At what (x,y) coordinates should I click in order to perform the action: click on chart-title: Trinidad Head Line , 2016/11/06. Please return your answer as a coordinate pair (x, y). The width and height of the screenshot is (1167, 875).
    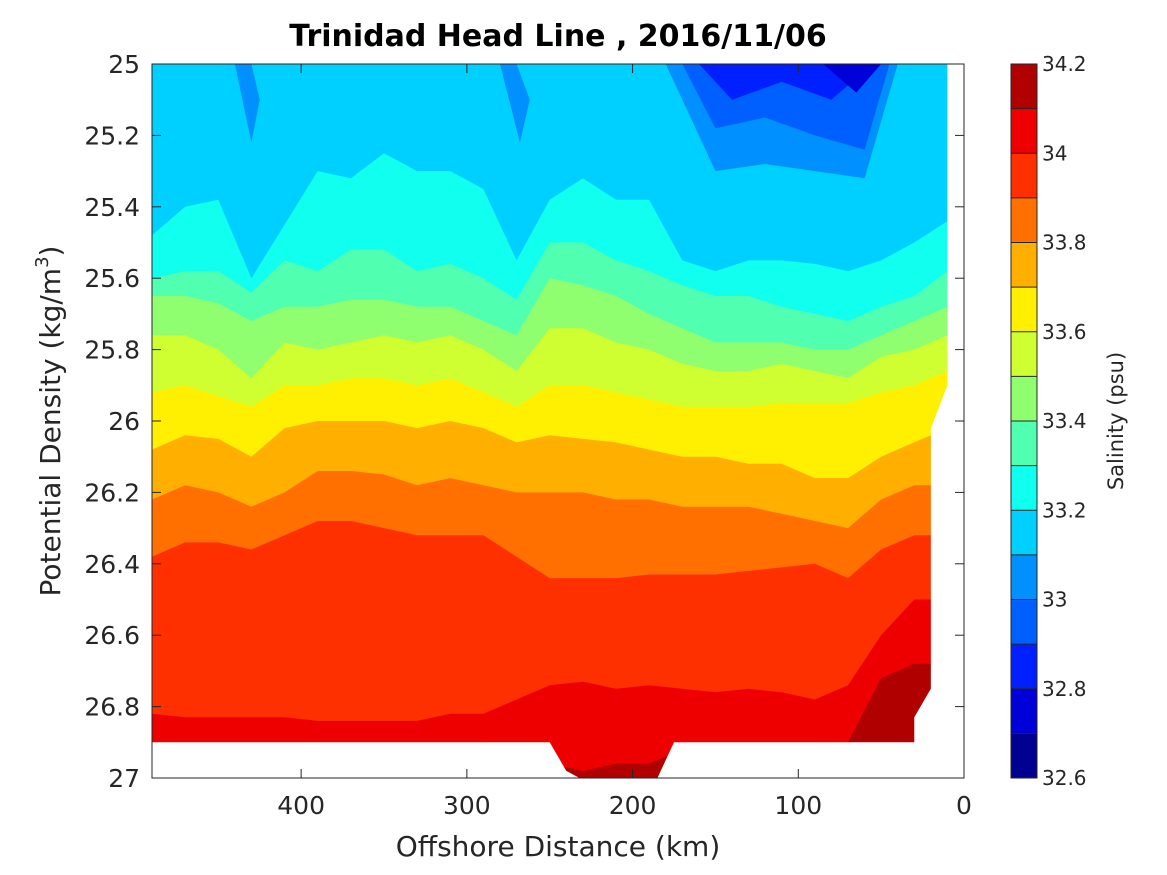
    Looking at the image, I should click on (557, 36).